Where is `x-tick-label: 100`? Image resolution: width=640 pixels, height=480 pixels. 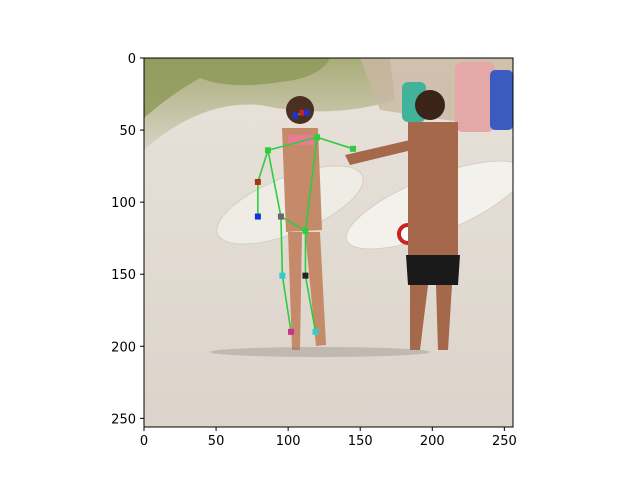 x-tick-label: 100 is located at coordinates (288, 441).